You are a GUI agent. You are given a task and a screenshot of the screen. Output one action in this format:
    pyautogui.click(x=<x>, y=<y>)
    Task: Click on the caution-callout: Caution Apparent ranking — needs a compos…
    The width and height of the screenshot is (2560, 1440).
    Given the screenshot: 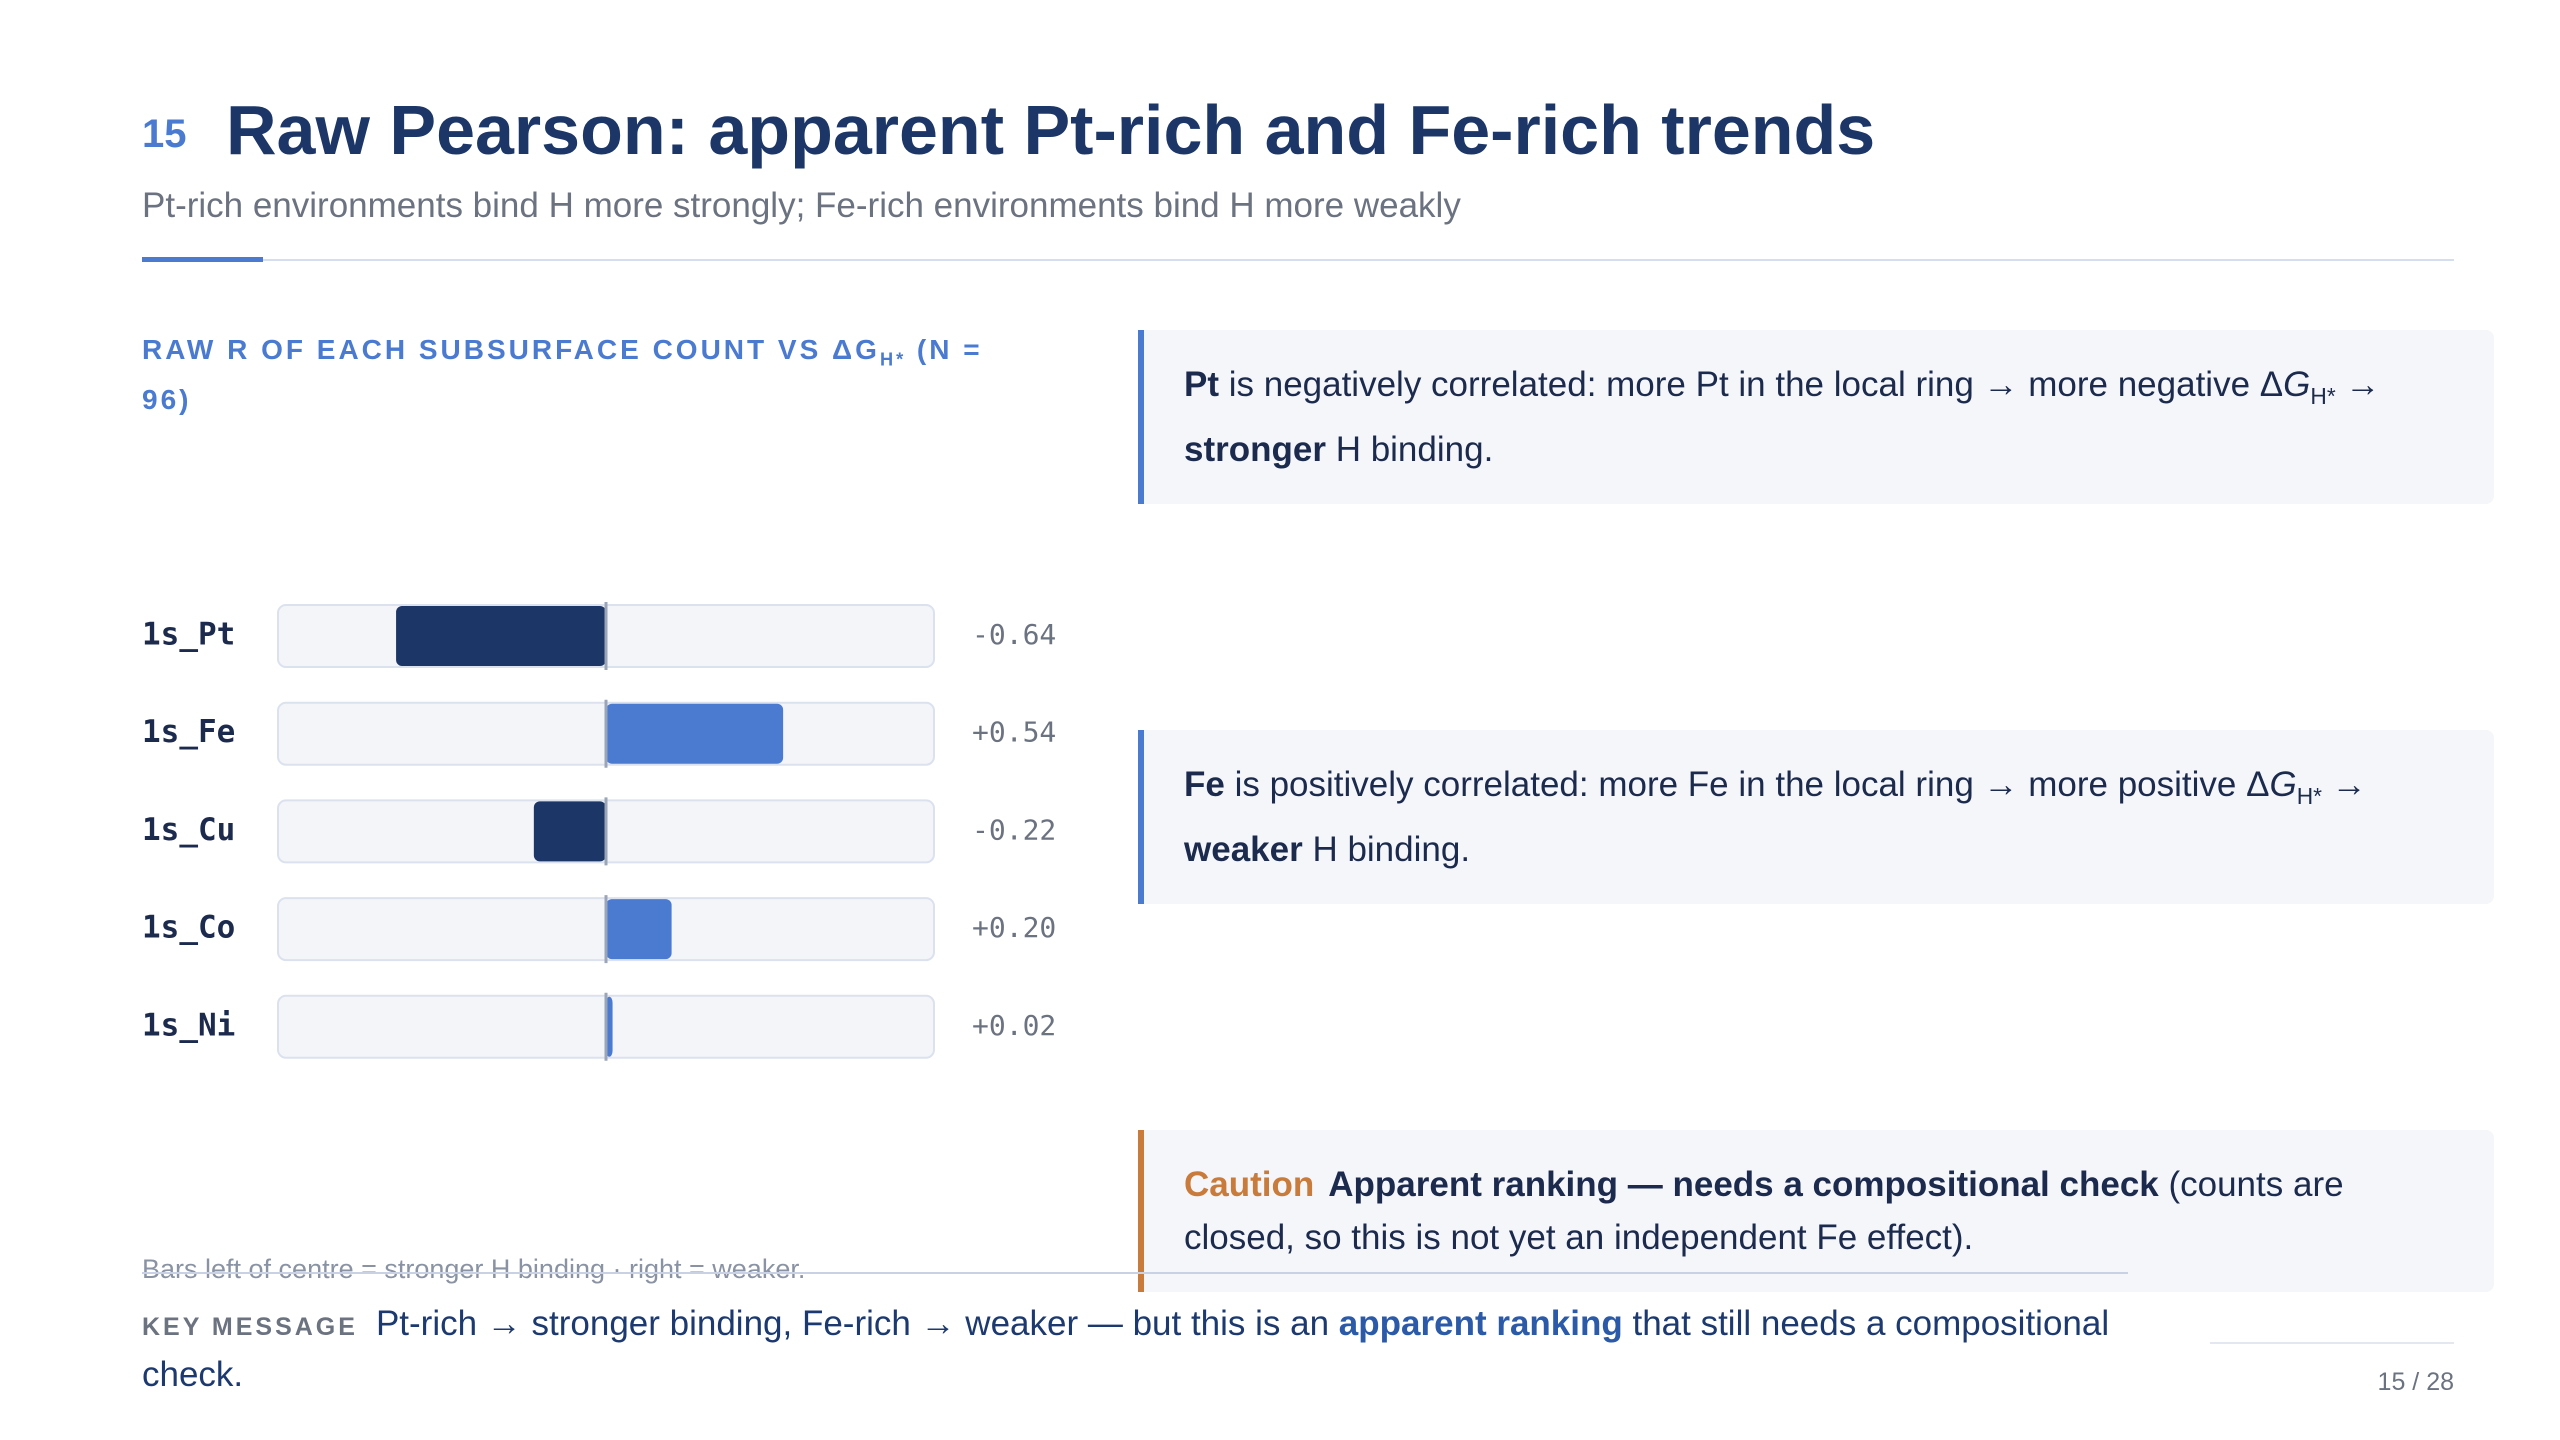 What is the action you would take?
    pyautogui.click(x=1816, y=1211)
    